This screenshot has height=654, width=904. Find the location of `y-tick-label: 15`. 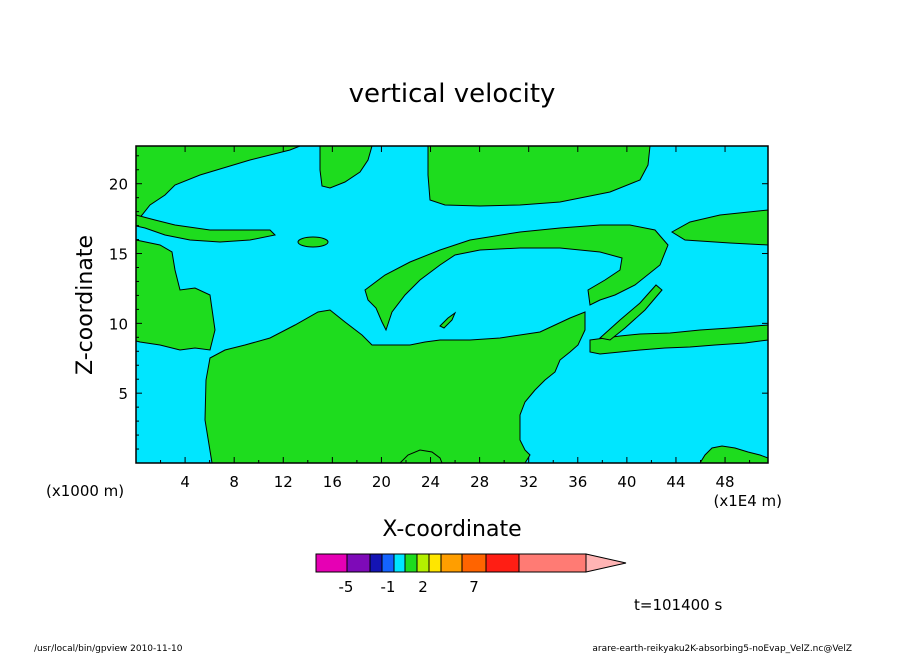

y-tick-label: 15 is located at coordinates (118, 255).